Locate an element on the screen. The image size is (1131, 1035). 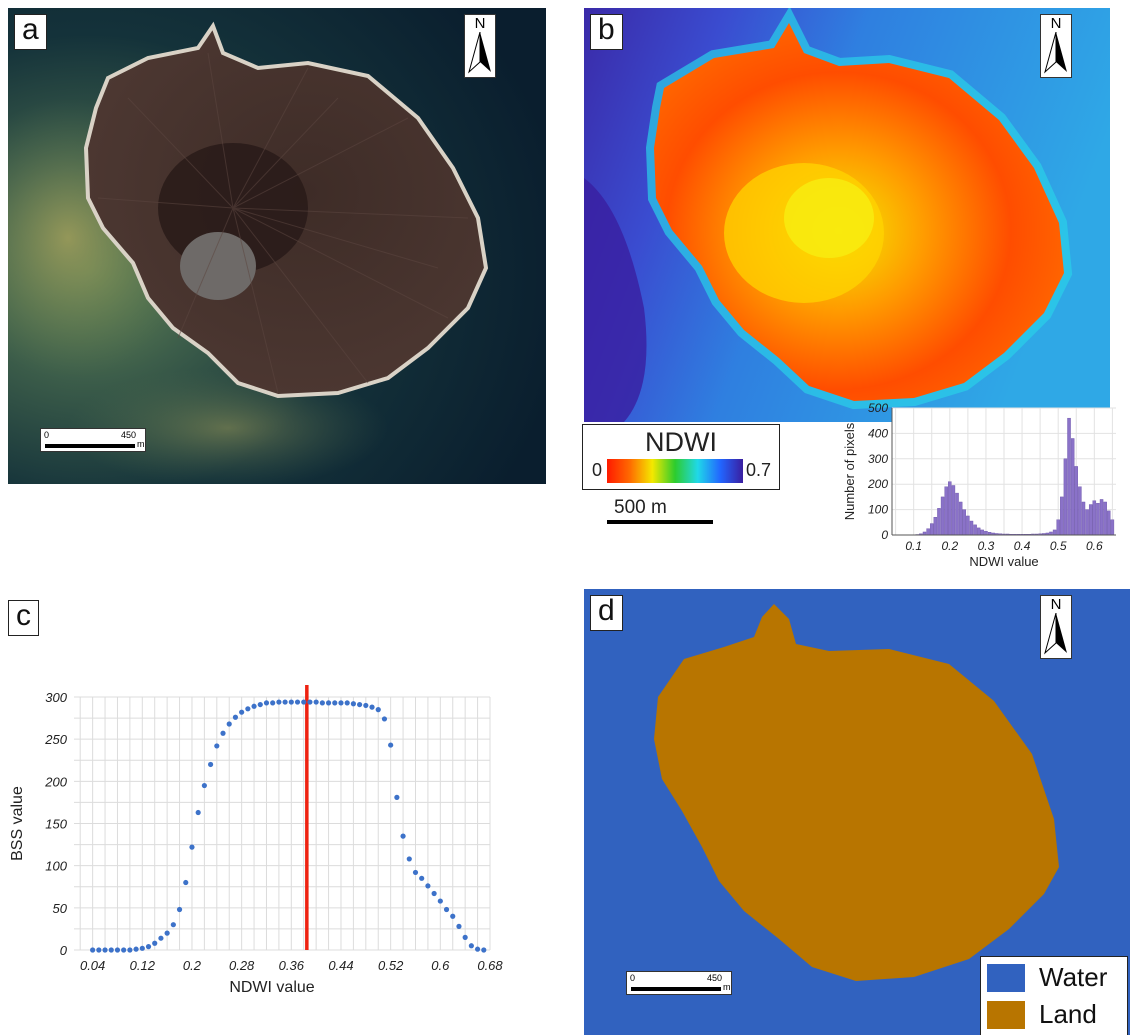
scale-start: 0 is located at coordinates (633, 978).